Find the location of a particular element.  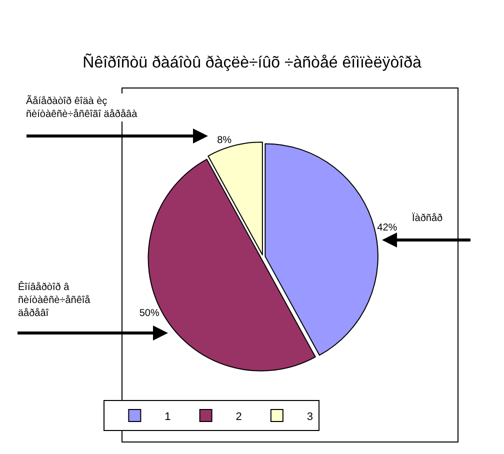

legend-label: 2 is located at coordinates (239, 416).